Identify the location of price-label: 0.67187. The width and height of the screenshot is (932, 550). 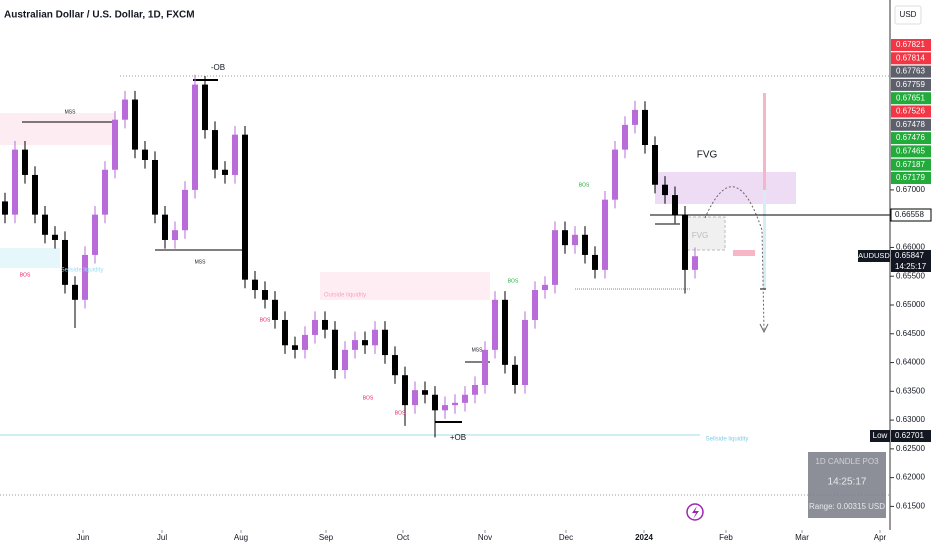
(910, 164).